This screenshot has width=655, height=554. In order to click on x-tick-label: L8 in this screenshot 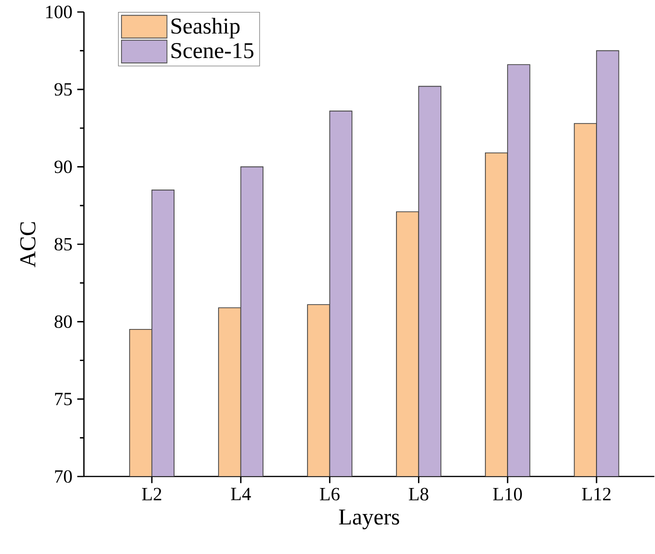, I will do `click(418, 494)`.